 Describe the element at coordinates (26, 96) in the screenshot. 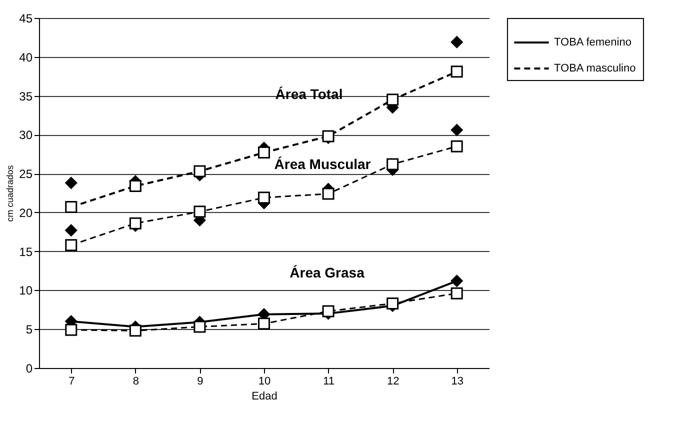

I see `y-tick-label: 35` at that location.